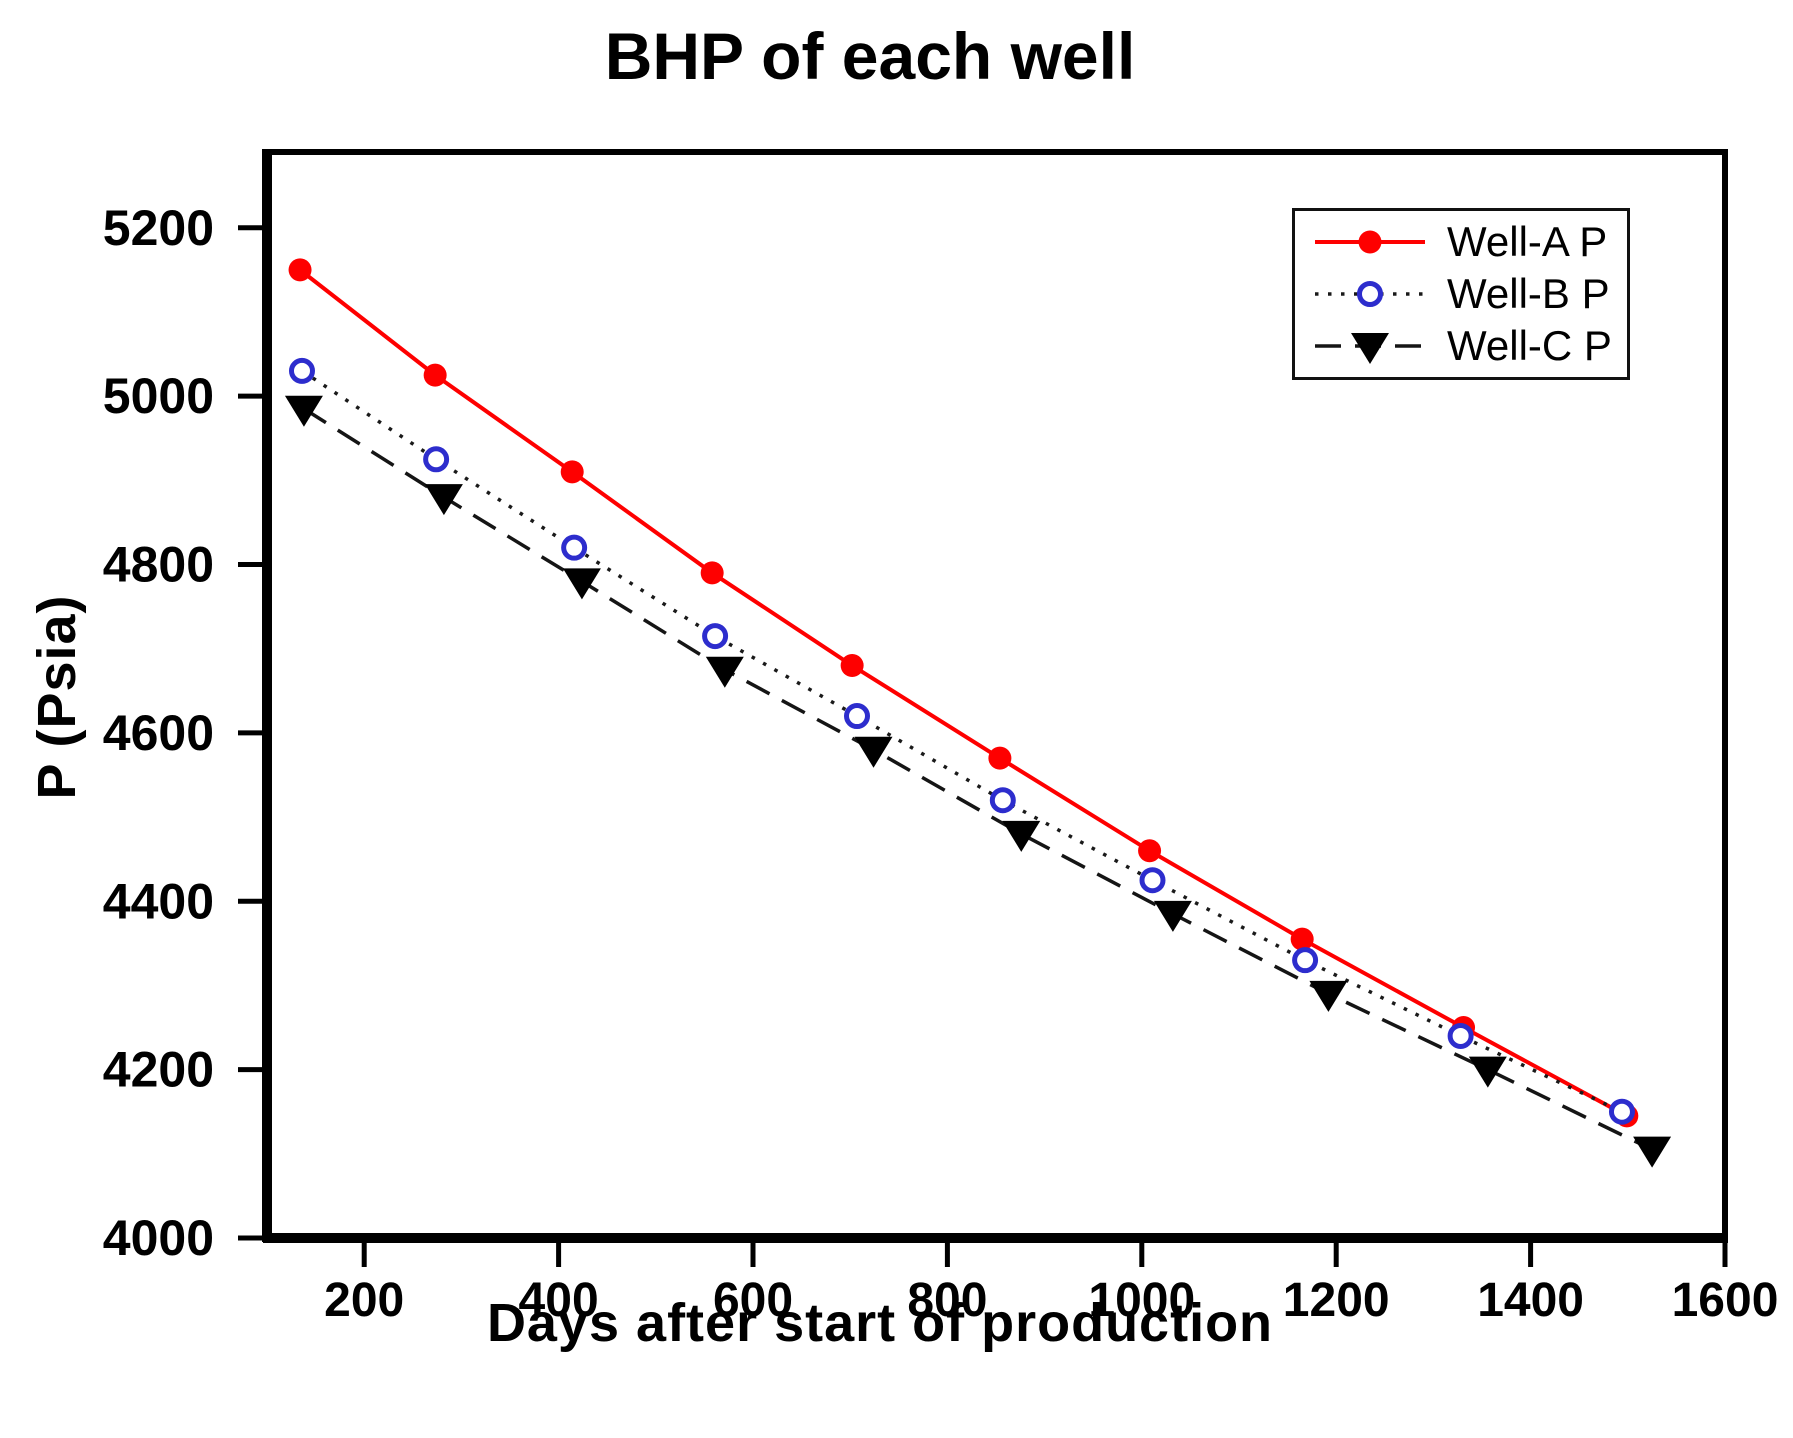 This screenshot has height=1438, width=1793. Describe the element at coordinates (158, 1070) in the screenshot. I see `y-tick-label: 4200` at that location.